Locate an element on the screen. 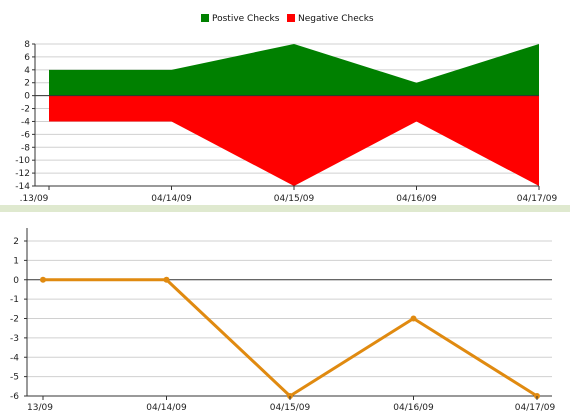 The width and height of the screenshot is (570, 415). y-tick-label-0: 8 is located at coordinates (27, 45).